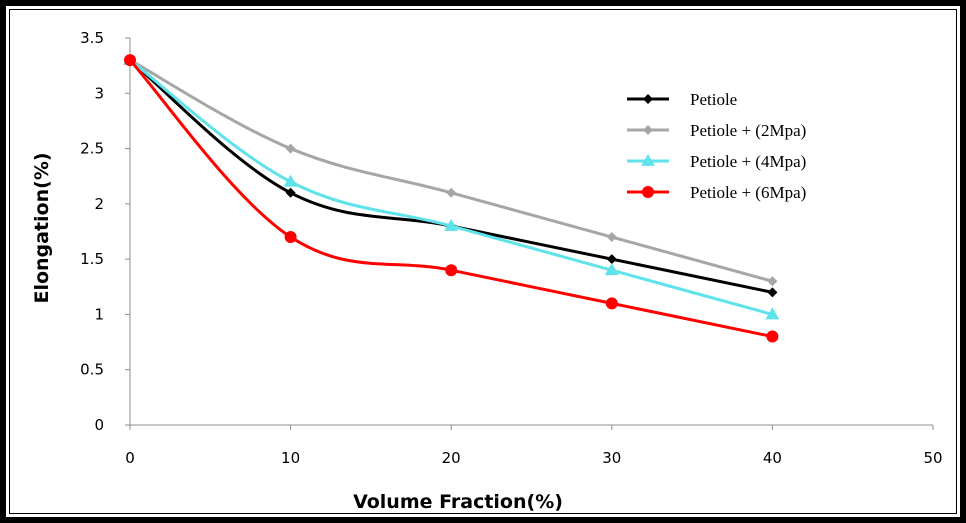 This screenshot has width=966, height=523. Describe the element at coordinates (748, 161) in the screenshot. I see `legend-label: Petiole + (4Mpa)` at that location.